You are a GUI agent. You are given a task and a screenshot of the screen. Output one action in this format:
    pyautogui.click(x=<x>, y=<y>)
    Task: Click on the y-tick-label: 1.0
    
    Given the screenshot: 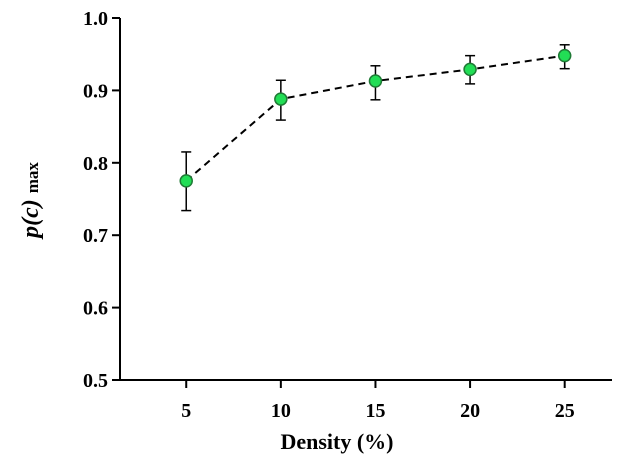 What is the action you would take?
    pyautogui.click(x=95, y=19)
    